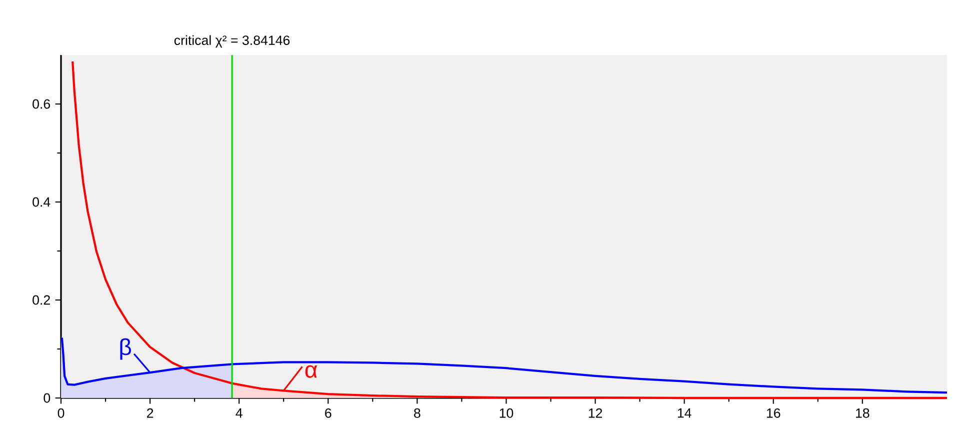 Image resolution: width=971 pixels, height=437 pixels. Describe the element at coordinates (239, 413) in the screenshot. I see `x-tick-label: 4` at that location.